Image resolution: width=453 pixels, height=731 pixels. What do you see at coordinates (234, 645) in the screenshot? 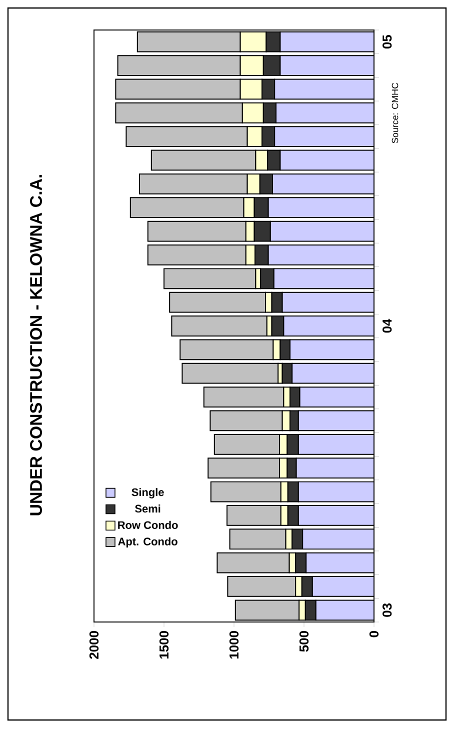
I see `x-tick-label: 1000` at bounding box center [234, 645].